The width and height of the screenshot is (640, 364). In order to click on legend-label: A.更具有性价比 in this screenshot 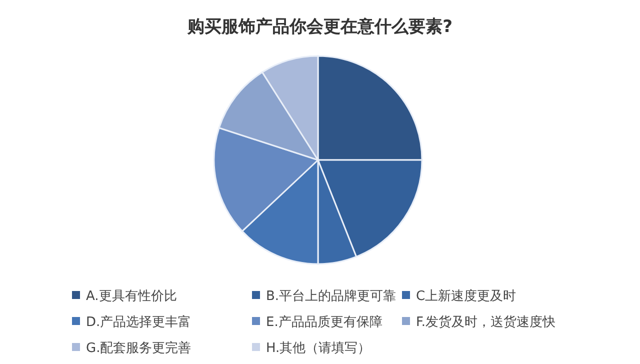, I will do `click(131, 296)`.